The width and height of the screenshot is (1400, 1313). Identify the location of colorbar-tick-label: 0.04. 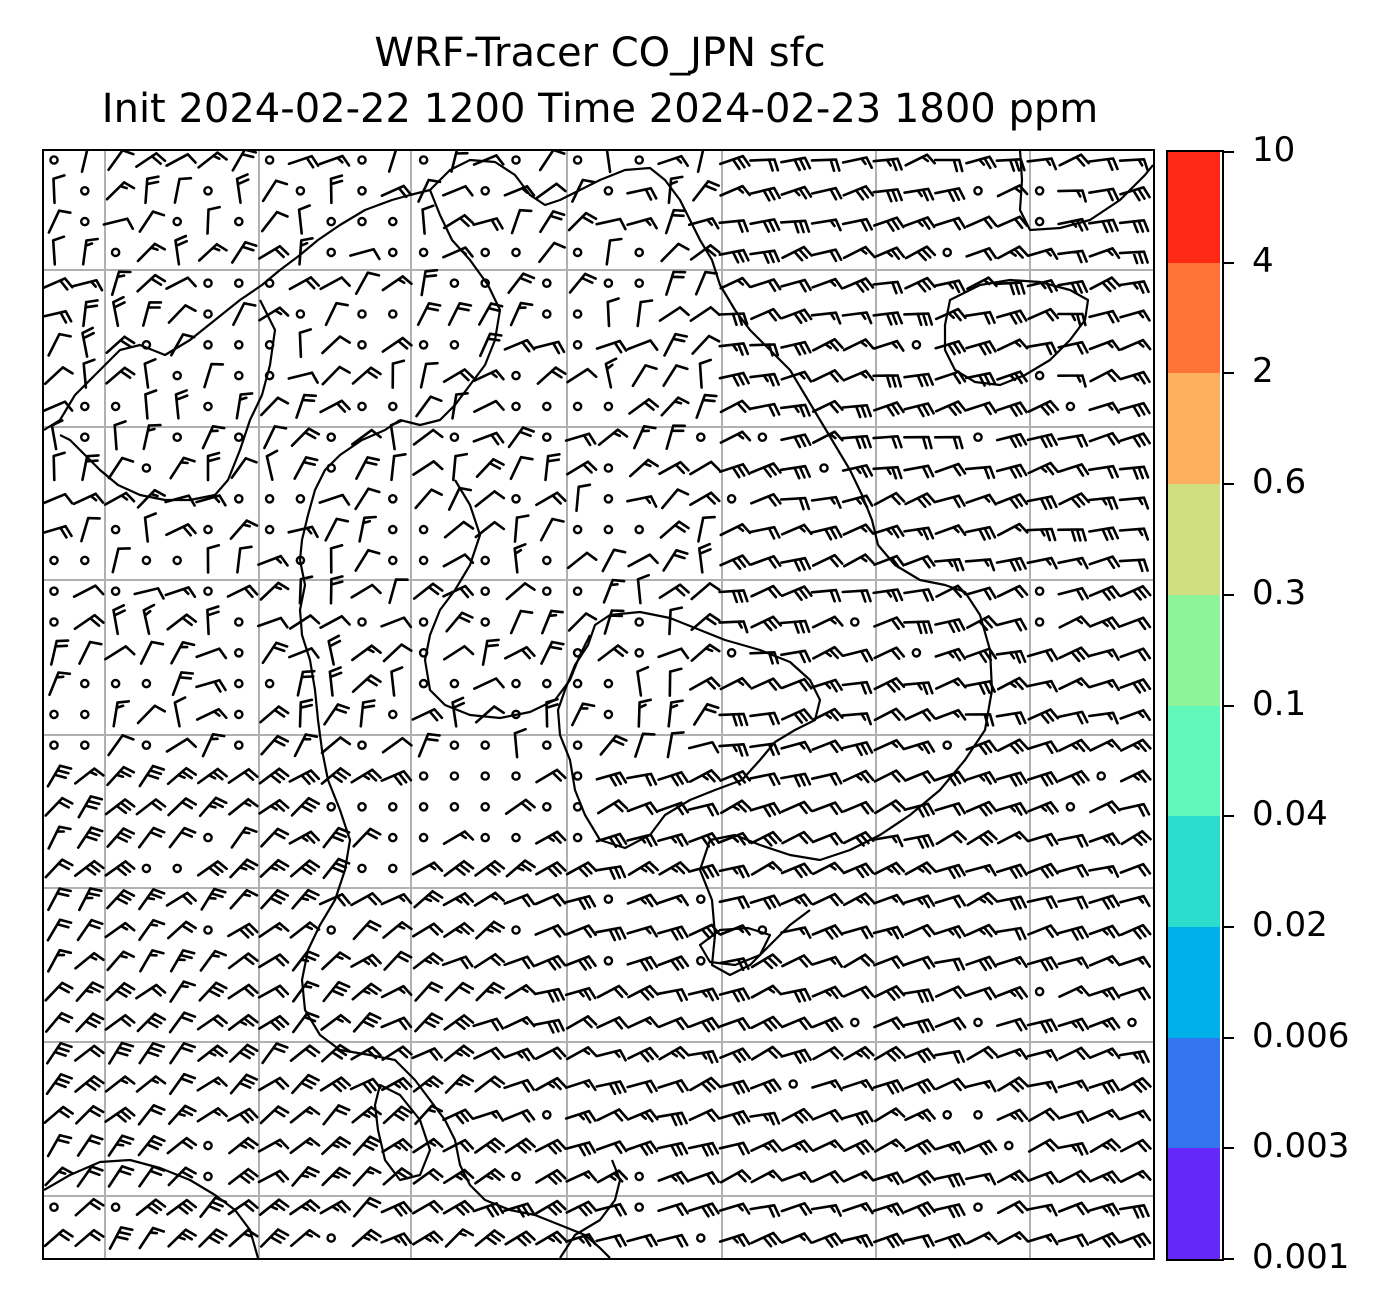
(1290, 814).